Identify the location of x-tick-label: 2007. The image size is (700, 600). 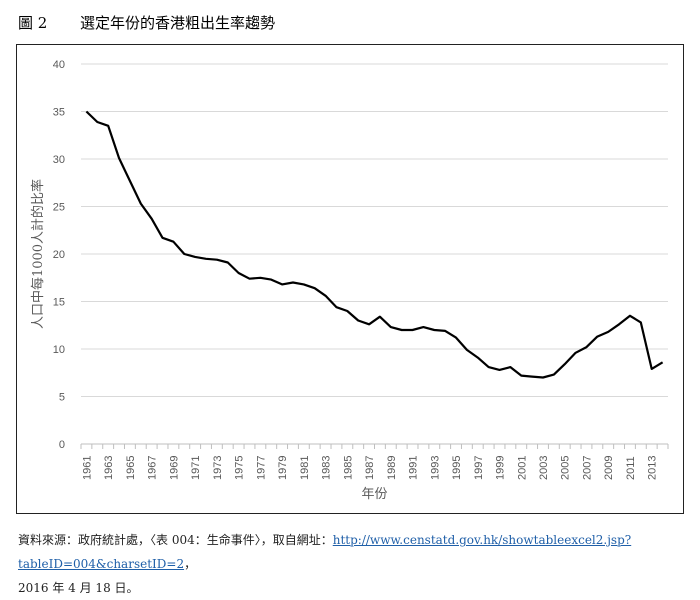
(587, 468).